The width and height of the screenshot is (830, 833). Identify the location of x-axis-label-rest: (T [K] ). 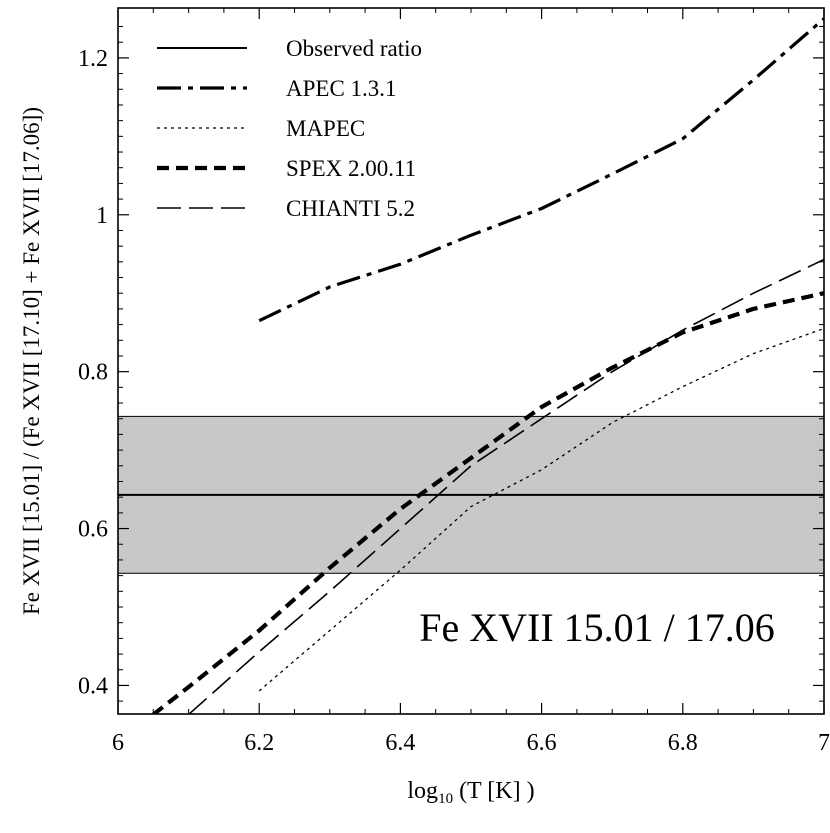
(494, 791).